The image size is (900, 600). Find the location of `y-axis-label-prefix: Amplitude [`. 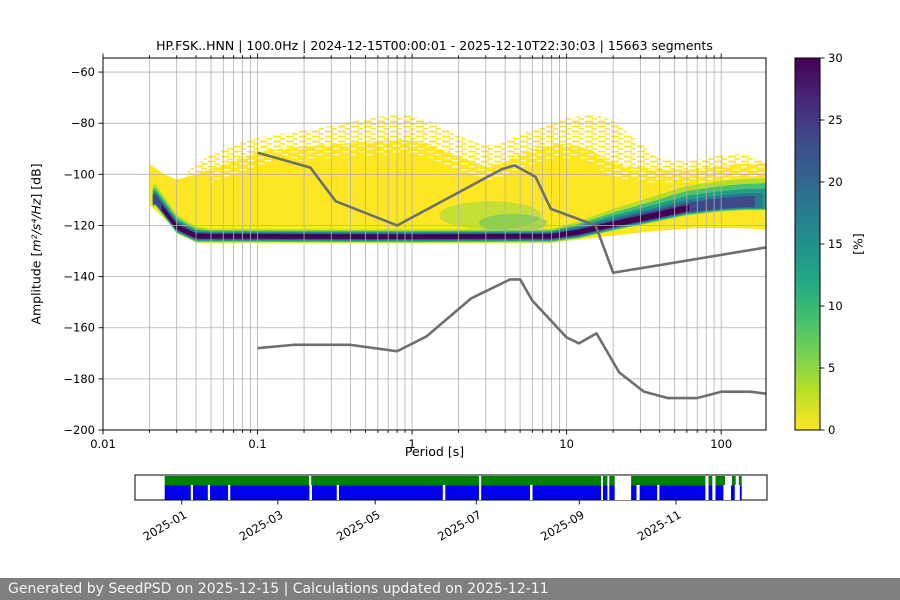

y-axis-label-prefix: Amplitude [ is located at coordinates (36, 288).